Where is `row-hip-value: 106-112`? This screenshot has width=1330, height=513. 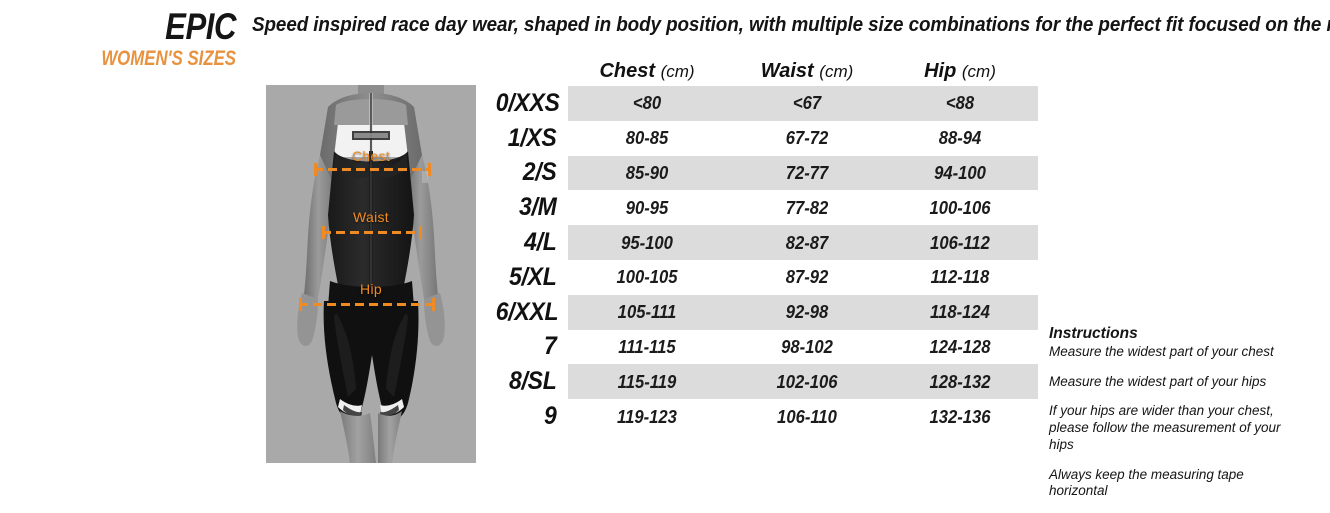
row-hip-value: 106-112 is located at coordinates (960, 242).